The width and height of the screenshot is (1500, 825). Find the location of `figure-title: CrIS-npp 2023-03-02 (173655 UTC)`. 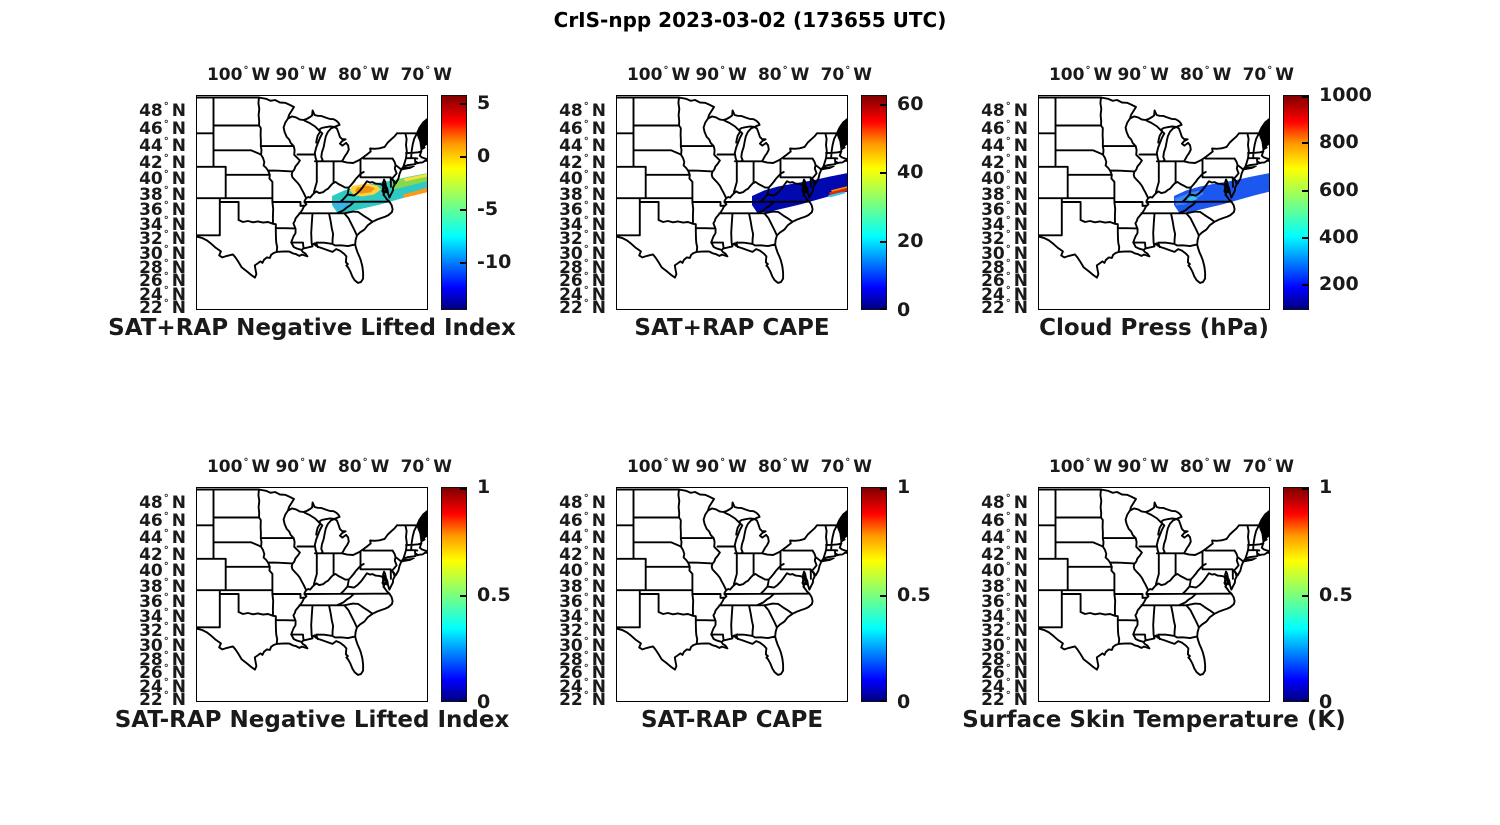

figure-title: CrIS-npp 2023-03-02 (173655 UTC) is located at coordinates (750, 20).